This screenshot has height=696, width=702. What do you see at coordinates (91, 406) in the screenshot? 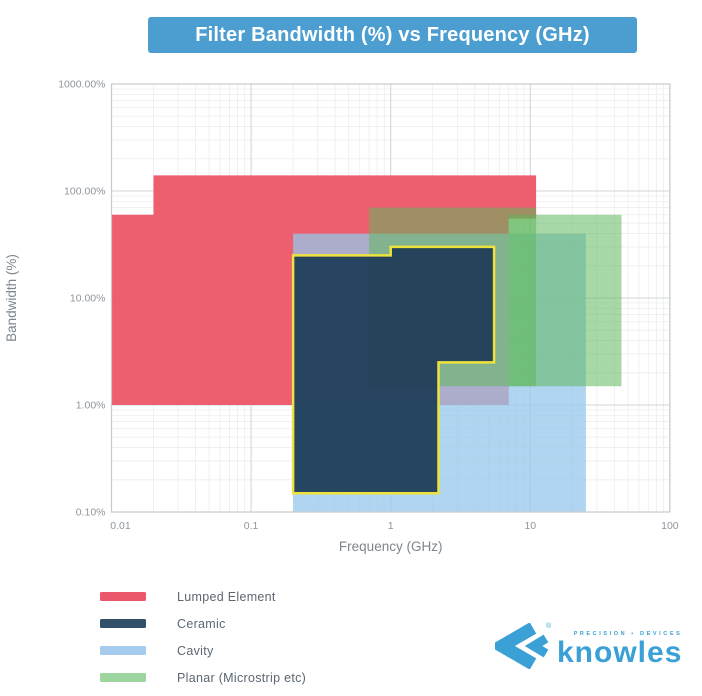
I see `y-tick-1.00%: 1.00%` at bounding box center [91, 406].